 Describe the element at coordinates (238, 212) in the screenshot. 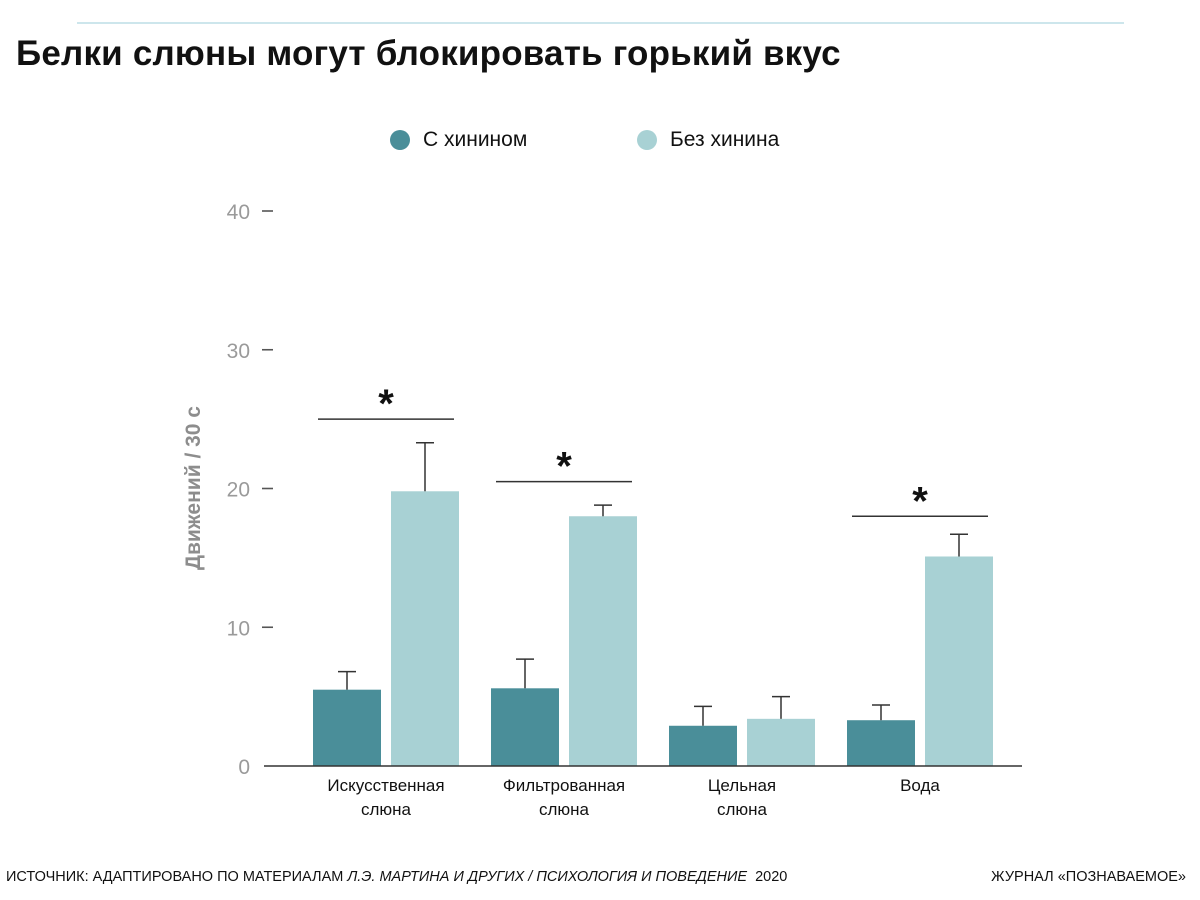

I see `y-tick-label: 40` at that location.